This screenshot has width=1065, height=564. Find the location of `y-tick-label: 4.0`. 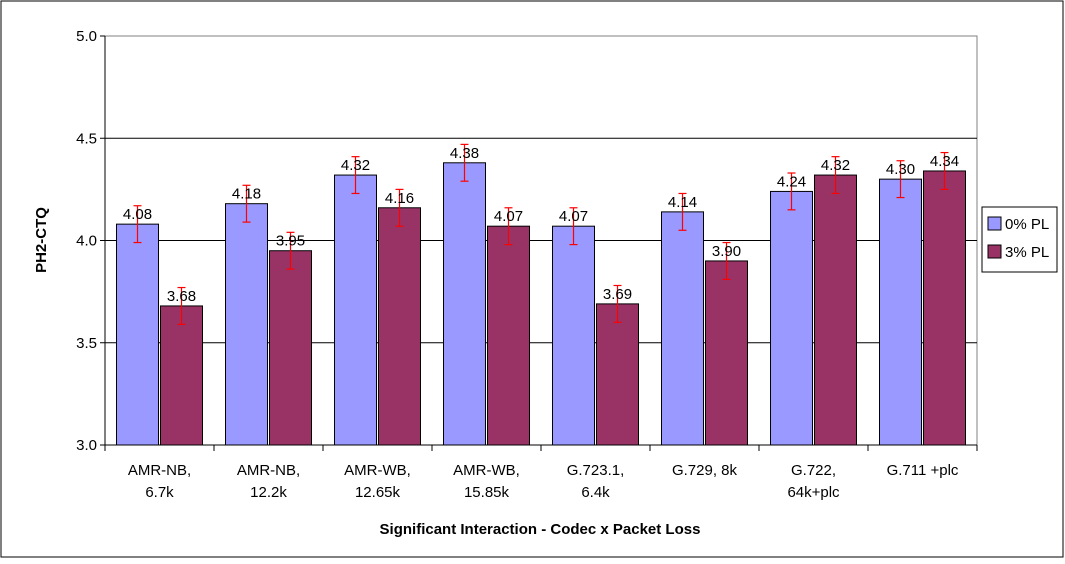

y-tick-label: 4.0 is located at coordinates (86, 241).